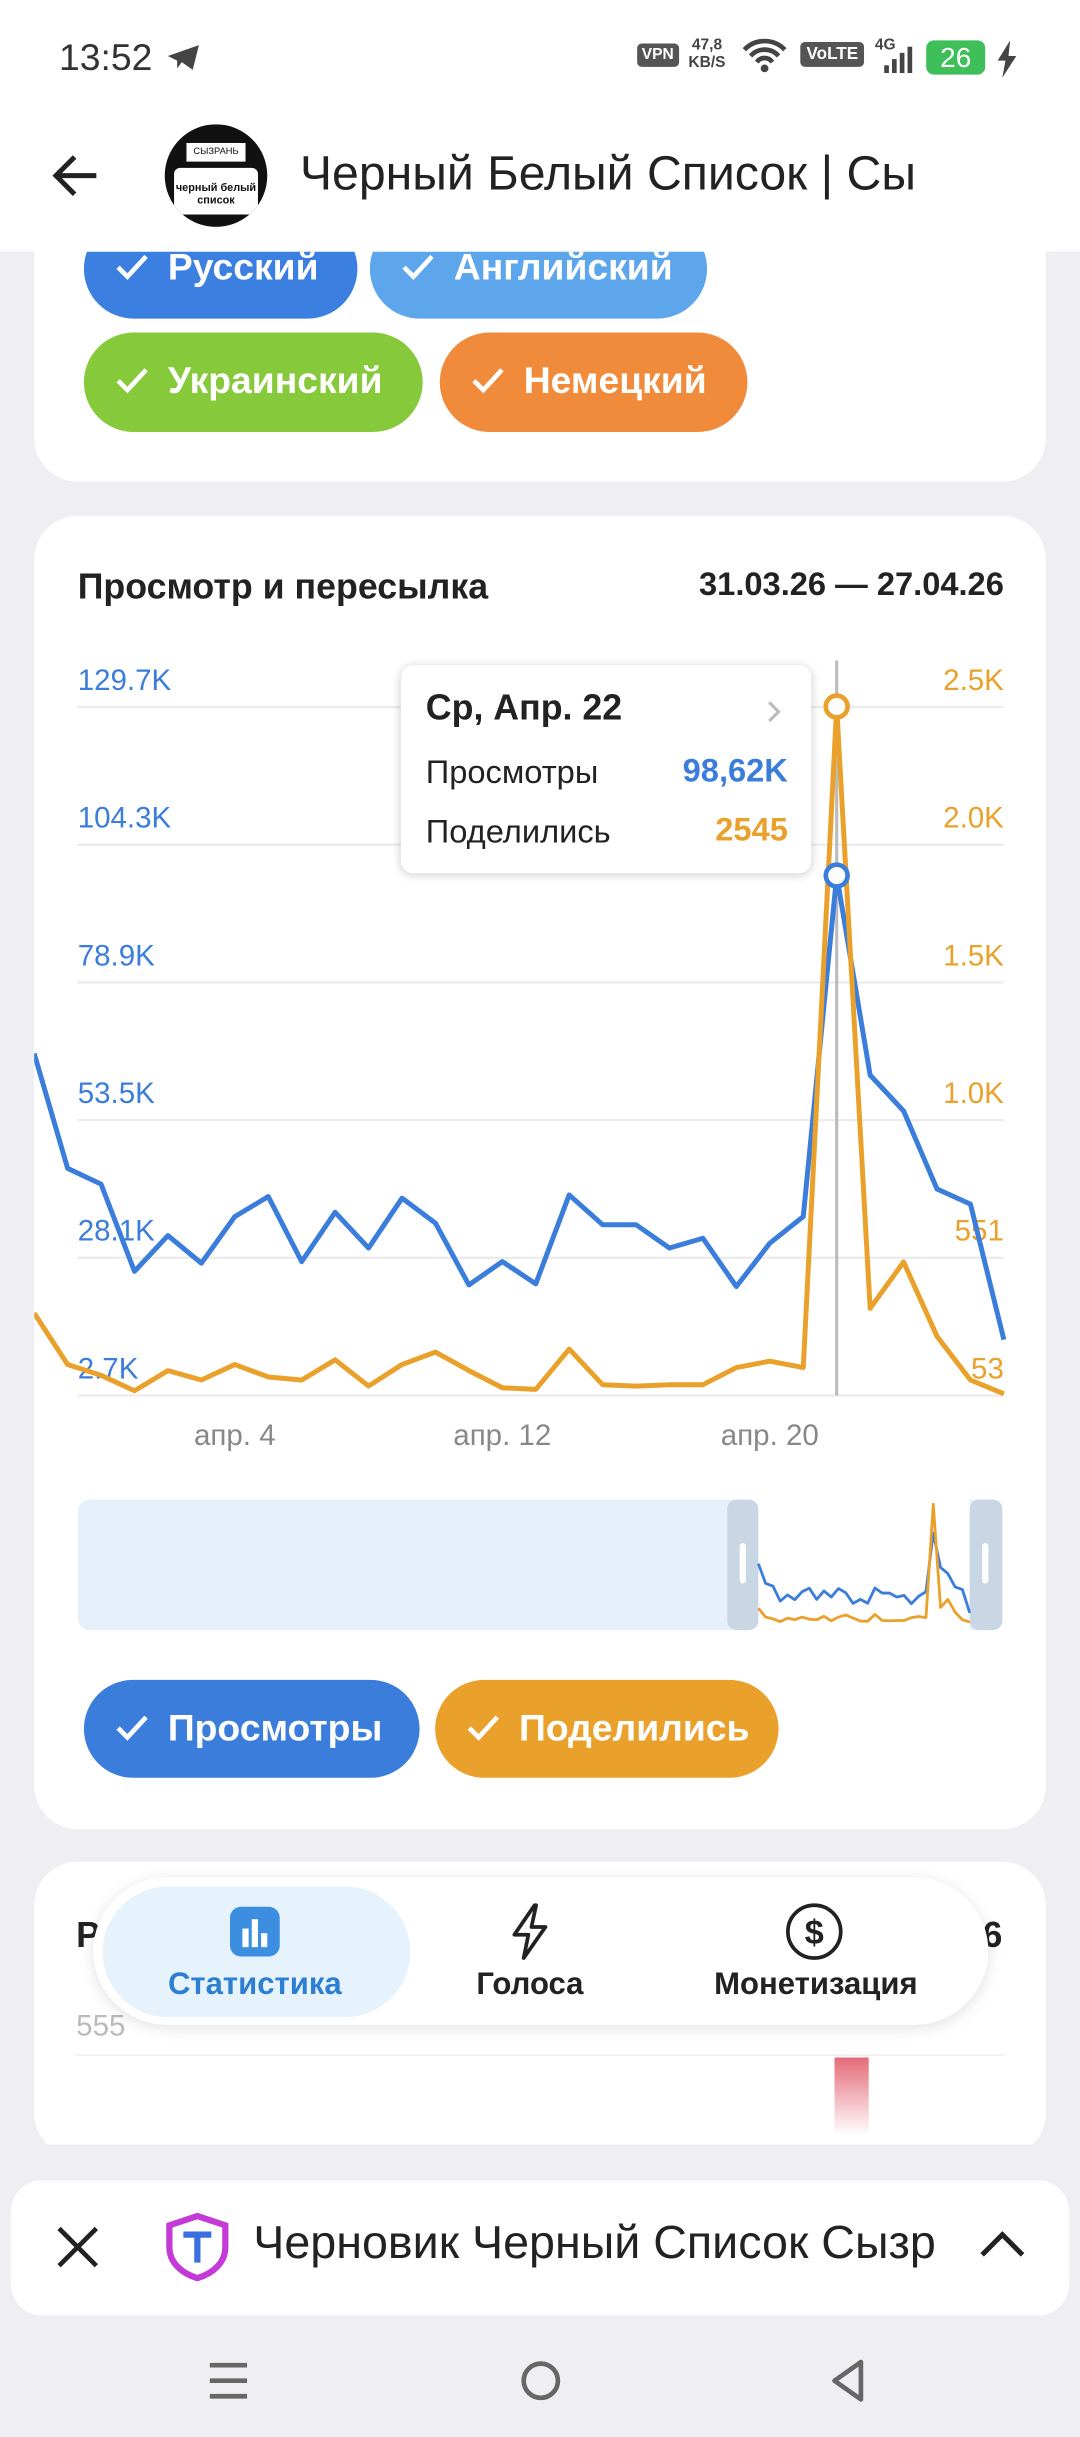  What do you see at coordinates (216, 152) in the screenshot?
I see `avatar-label: СЫЗРАНЬ` at bounding box center [216, 152].